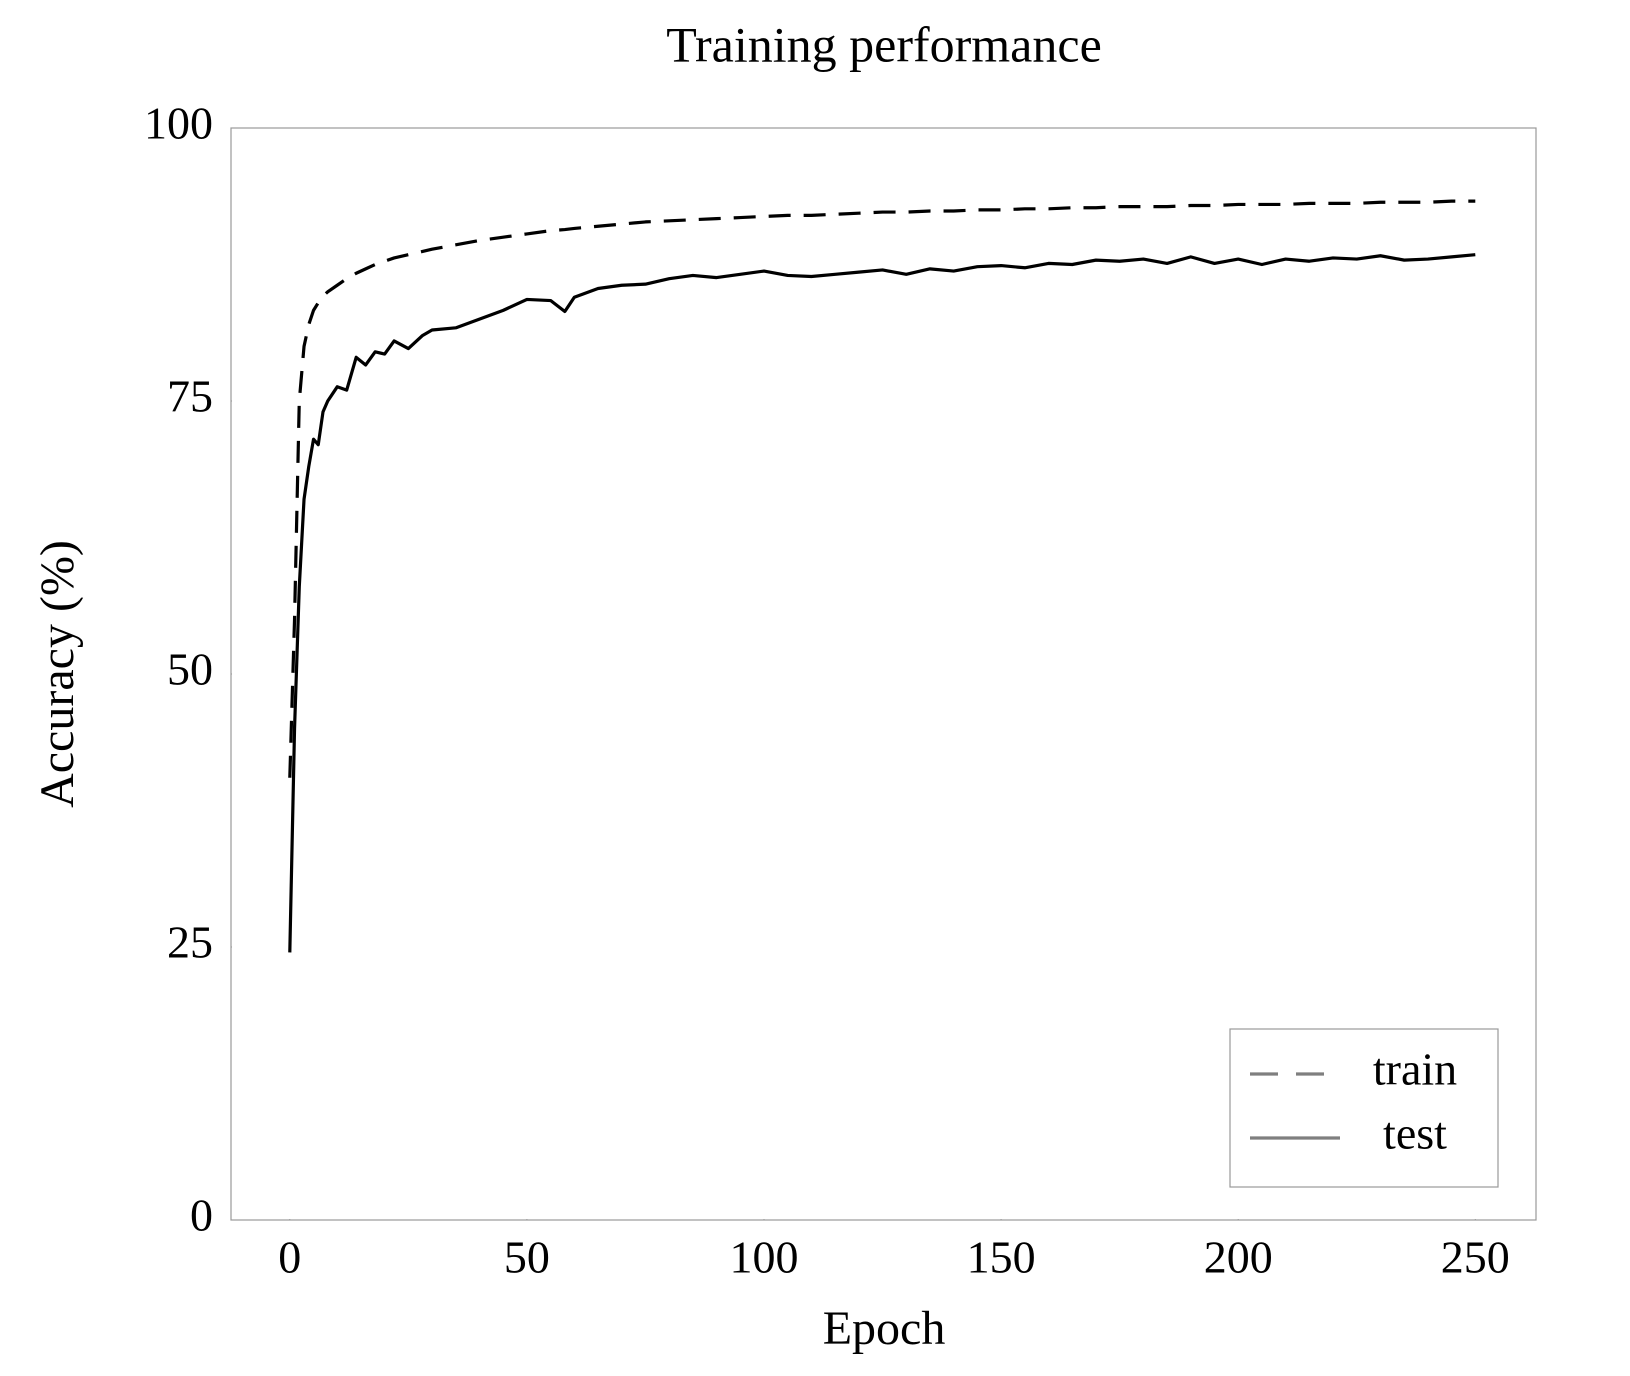  Describe the element at coordinates (201, 1215) in the screenshot. I see `y-tick-label: 0` at that location.